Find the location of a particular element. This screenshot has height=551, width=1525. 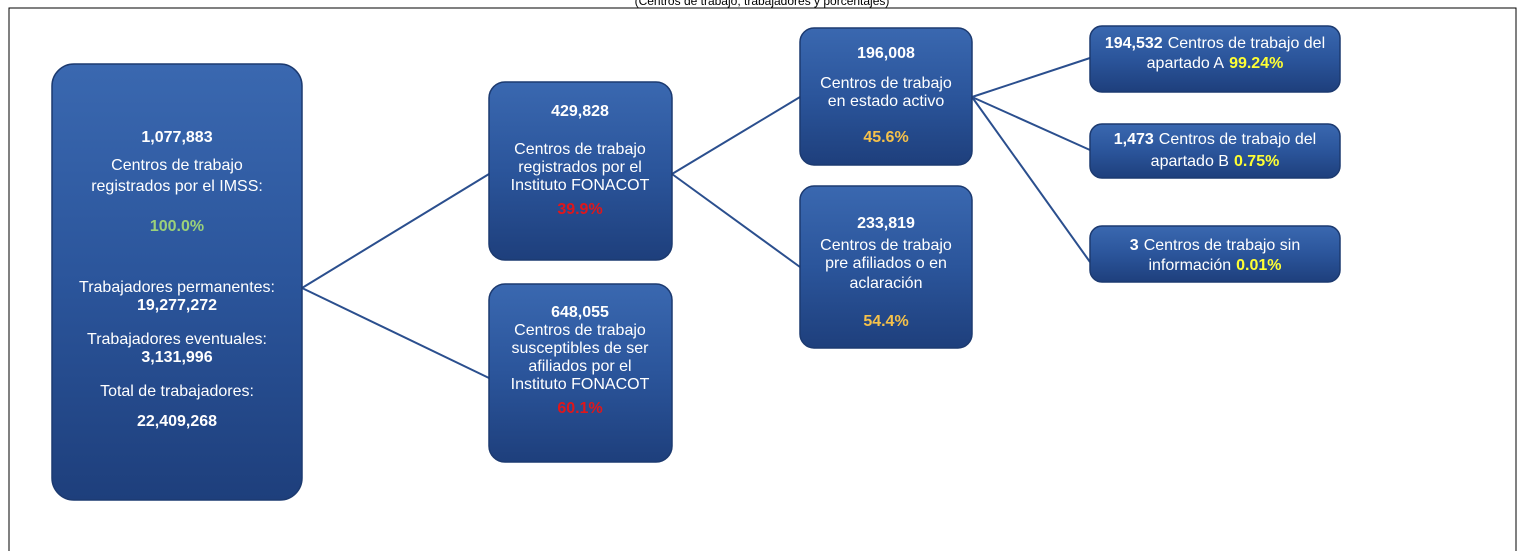

node-label: aclaración is located at coordinates (886, 283).